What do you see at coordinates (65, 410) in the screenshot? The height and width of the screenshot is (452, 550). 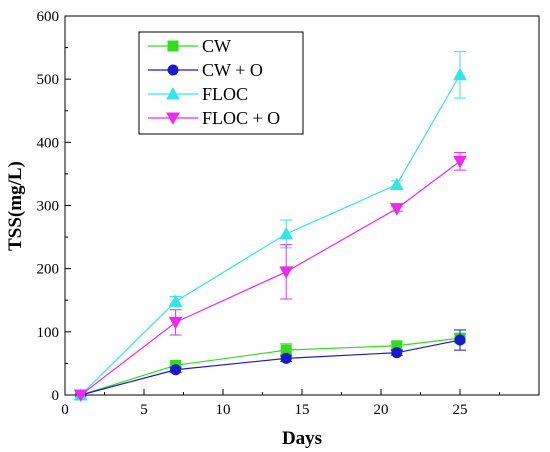 I see `x-tick-label: 0` at bounding box center [65, 410].